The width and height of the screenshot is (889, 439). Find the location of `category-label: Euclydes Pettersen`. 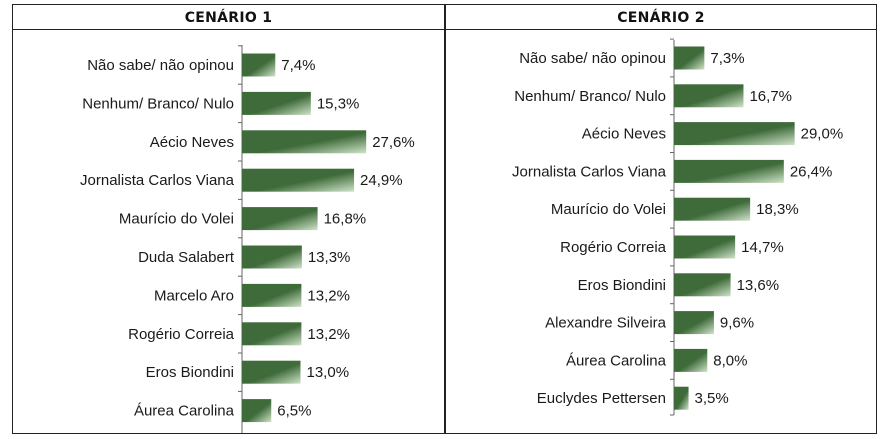

category-label: Euclydes Pettersen is located at coordinates (601, 398).